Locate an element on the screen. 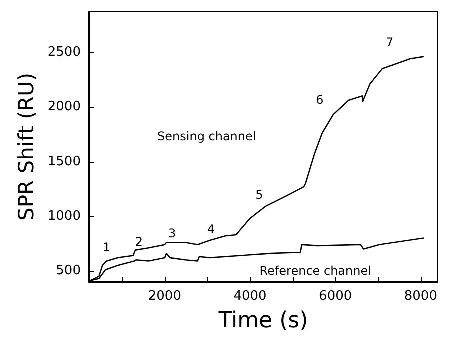 The image size is (450, 345). x-tick-label: 2000 is located at coordinates (165, 296).